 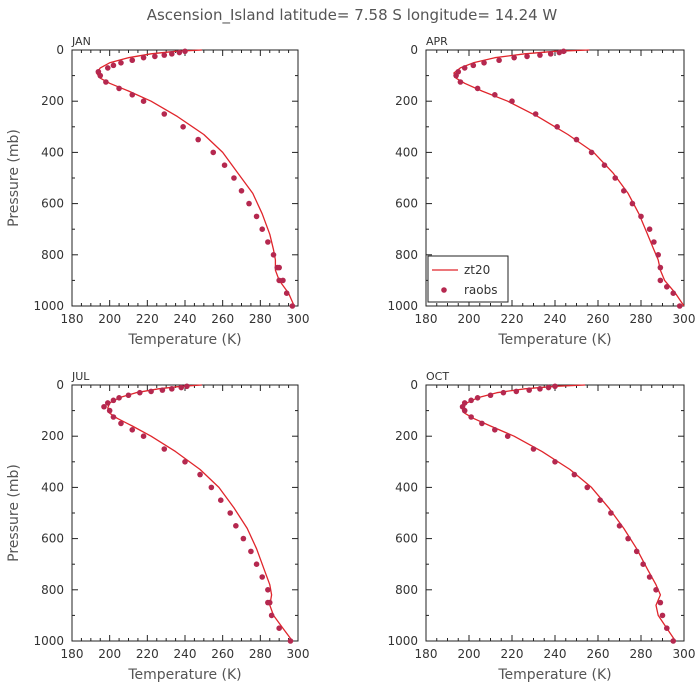 I want to click on panel-label: JAN, so click(x=81, y=41).